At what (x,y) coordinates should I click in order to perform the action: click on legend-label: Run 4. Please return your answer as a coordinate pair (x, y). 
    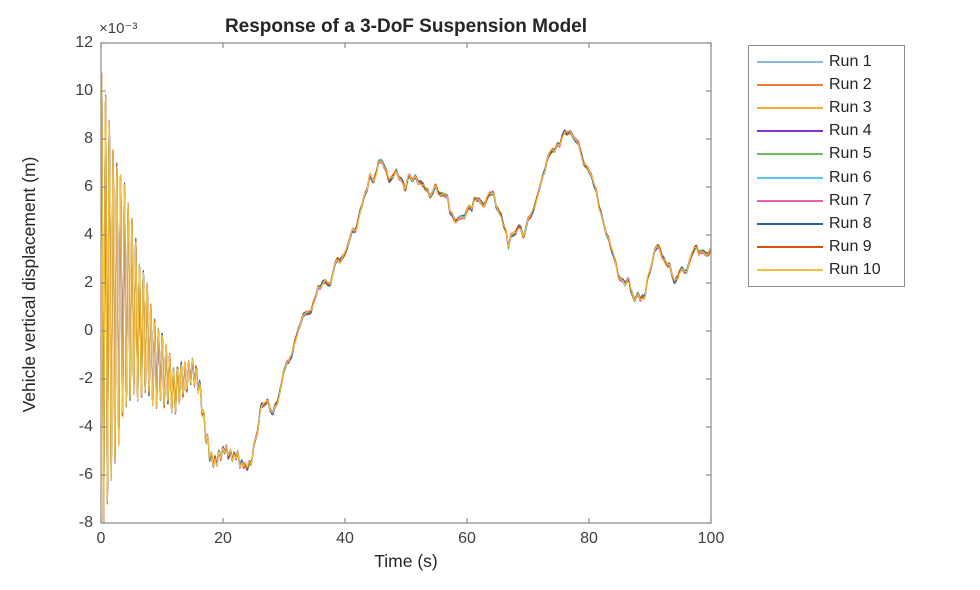
    Looking at the image, I should click on (850, 131).